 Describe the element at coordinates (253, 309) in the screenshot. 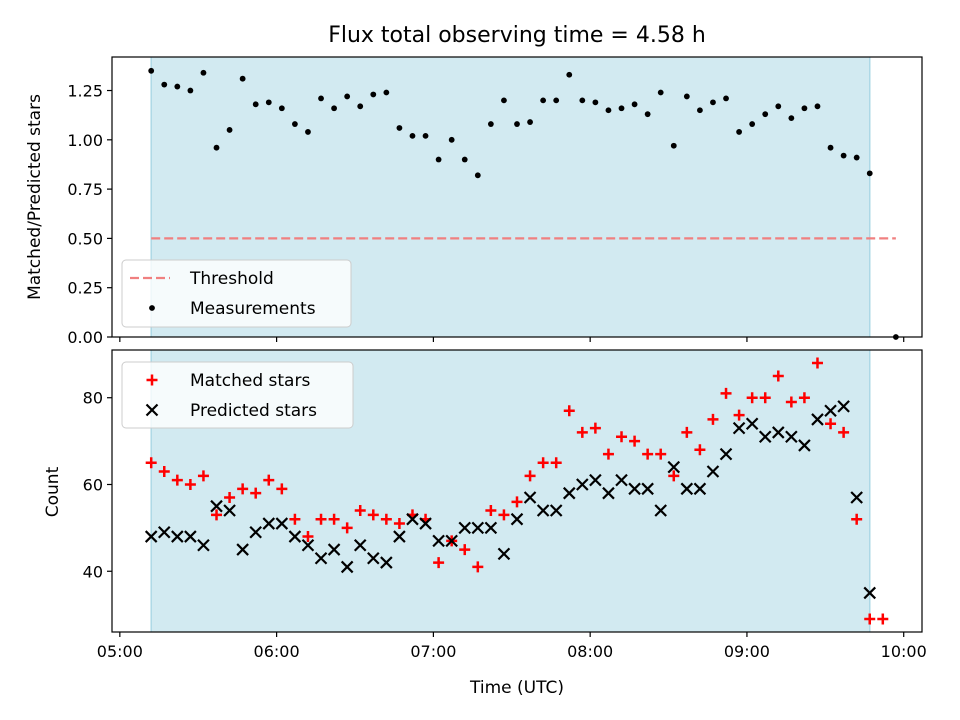

I see `top-legend-label-1: Measurements` at that location.